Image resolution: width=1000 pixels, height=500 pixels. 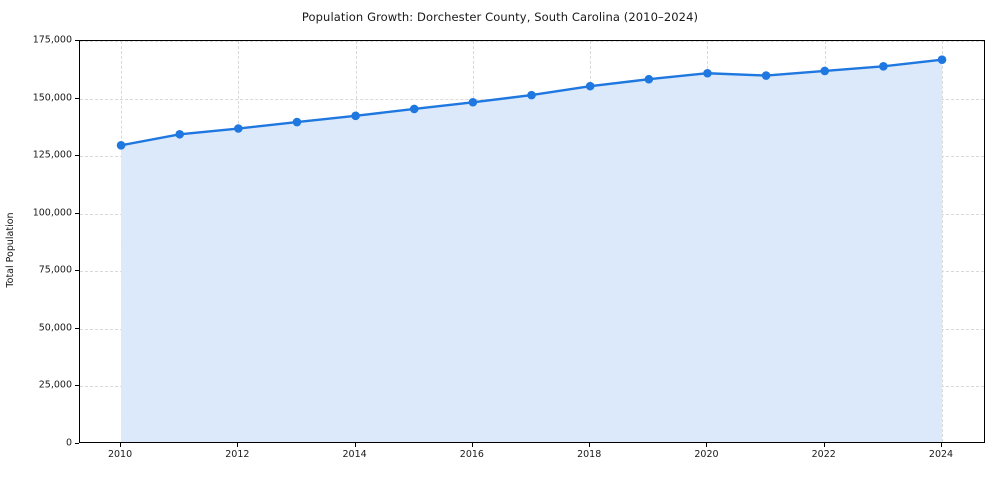 I want to click on y-axis-tick-marks, so click(x=77, y=242).